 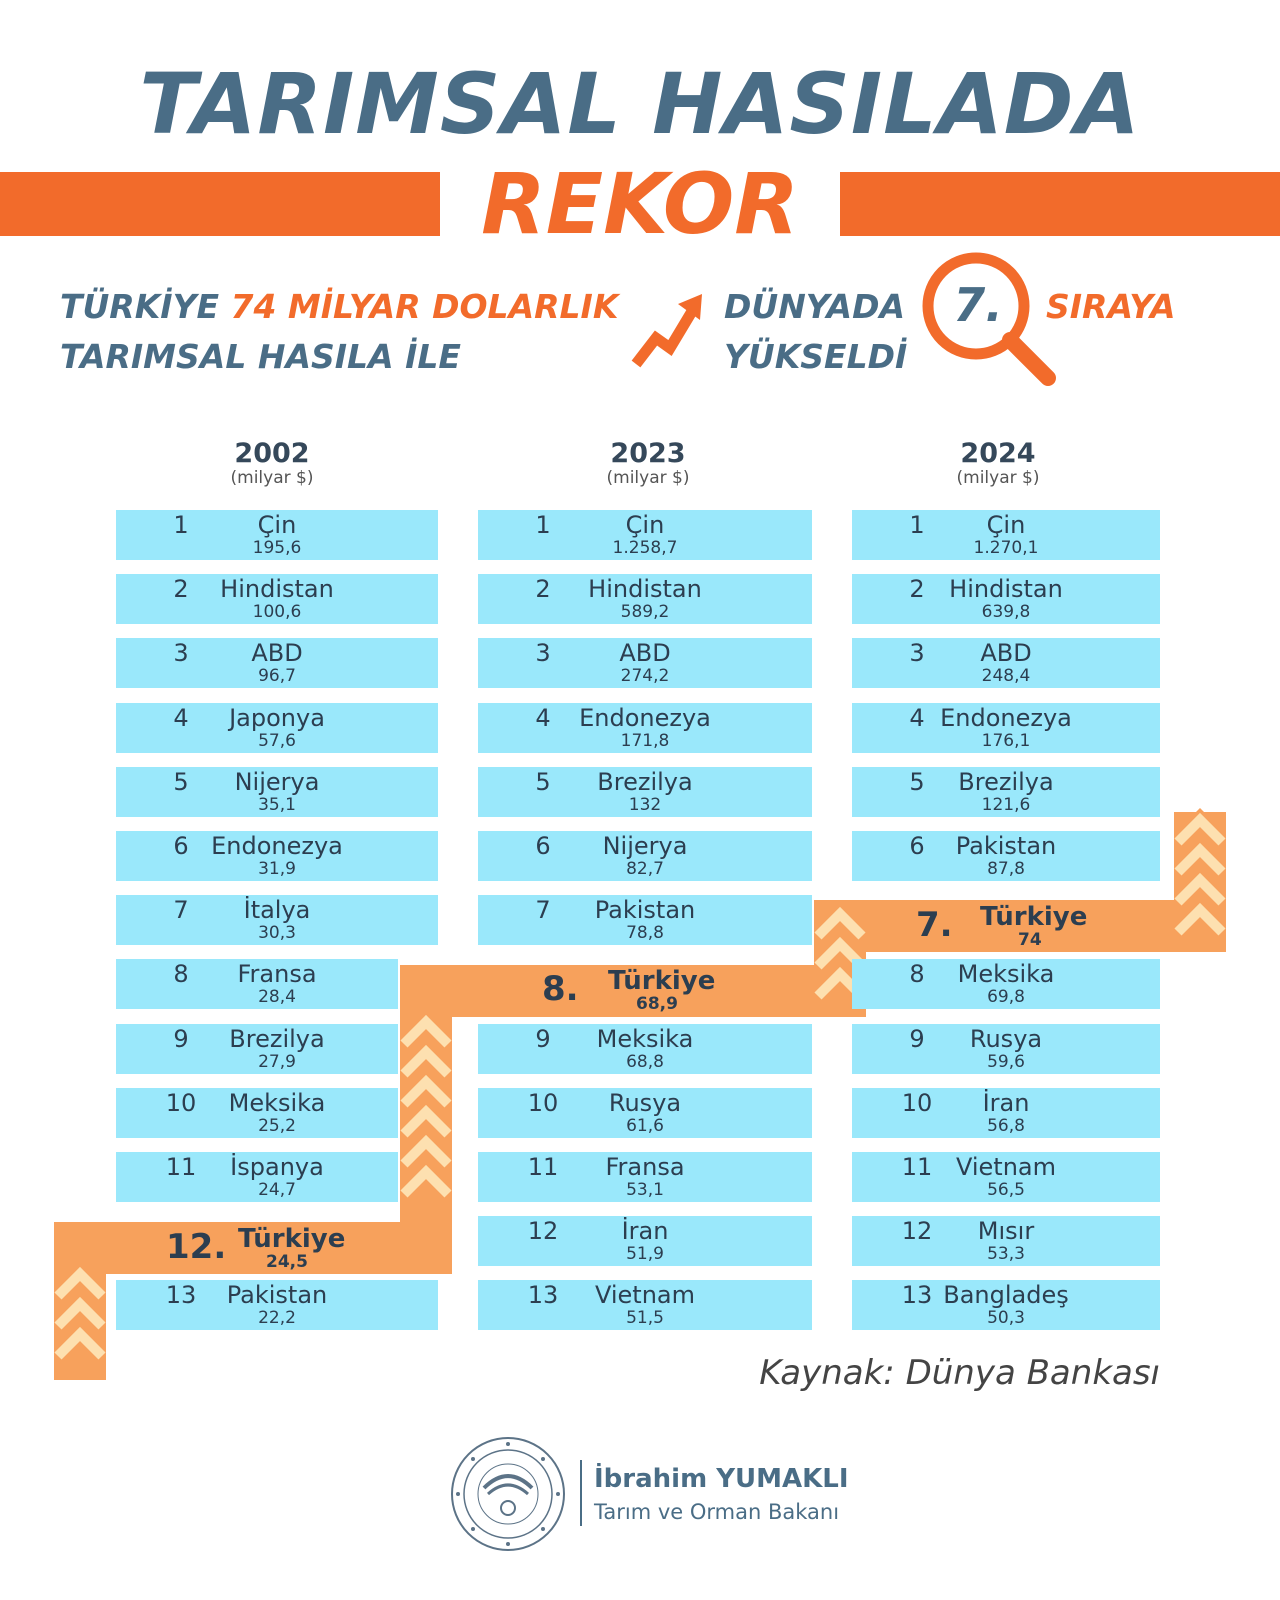 What do you see at coordinates (1034, 917) in the screenshot?
I see `highlight-name-2024: Türkiye` at bounding box center [1034, 917].